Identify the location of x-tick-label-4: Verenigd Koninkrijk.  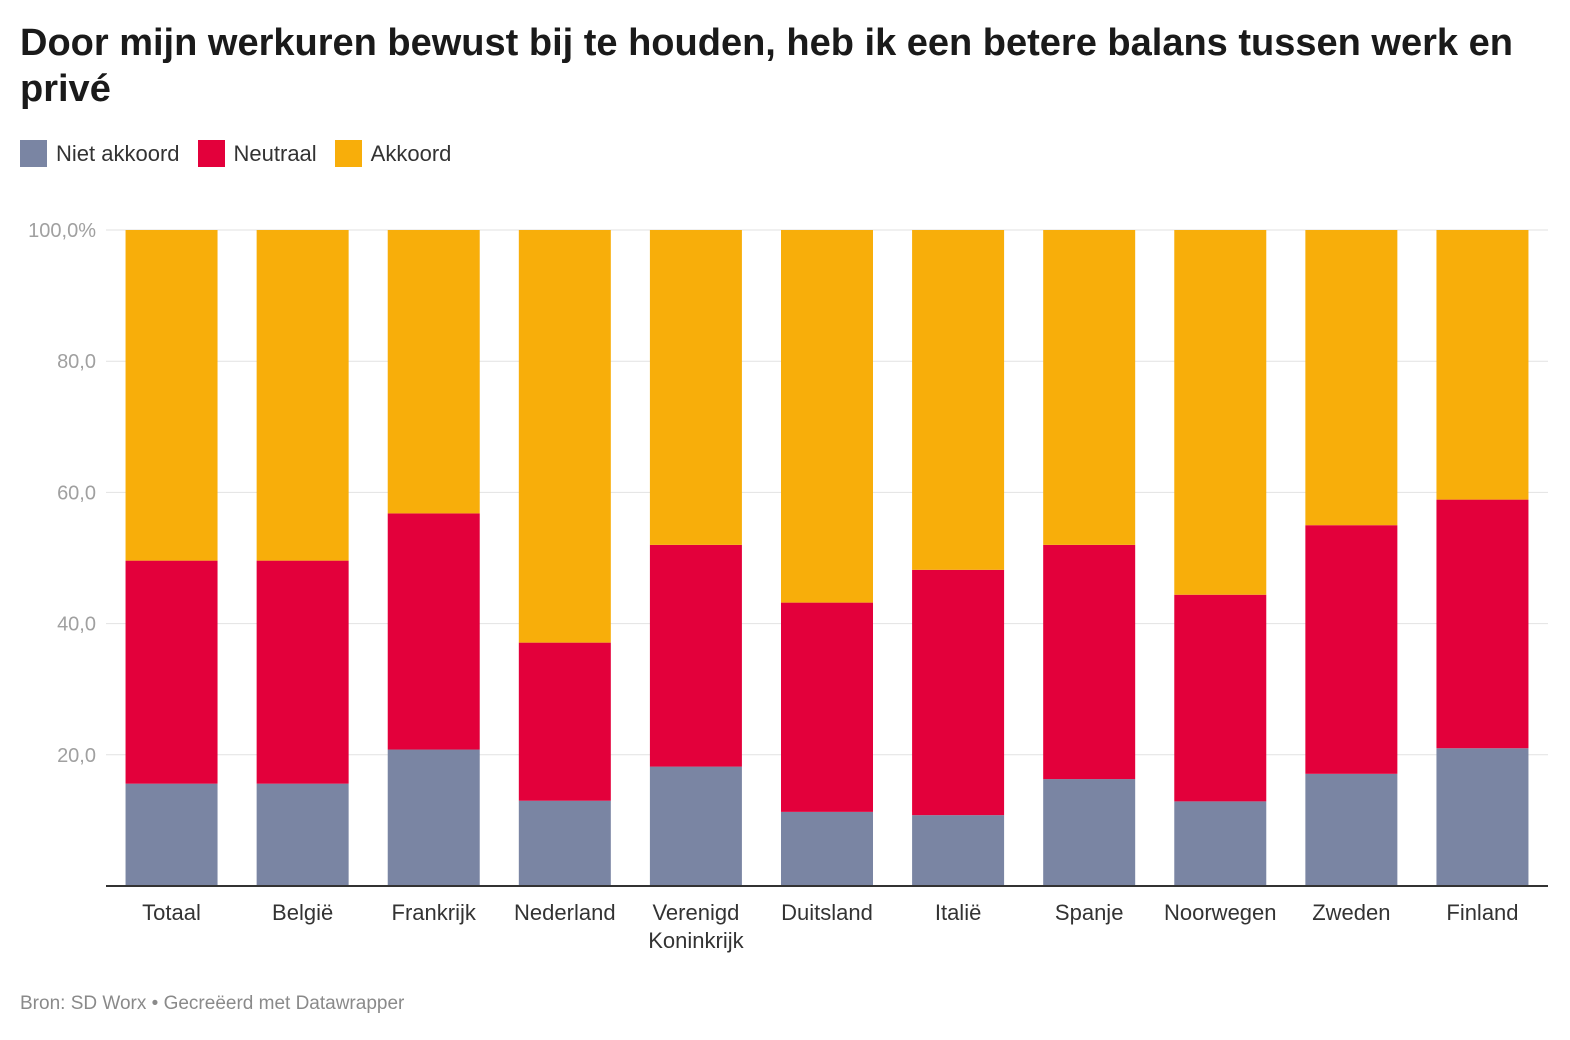
(696, 926).